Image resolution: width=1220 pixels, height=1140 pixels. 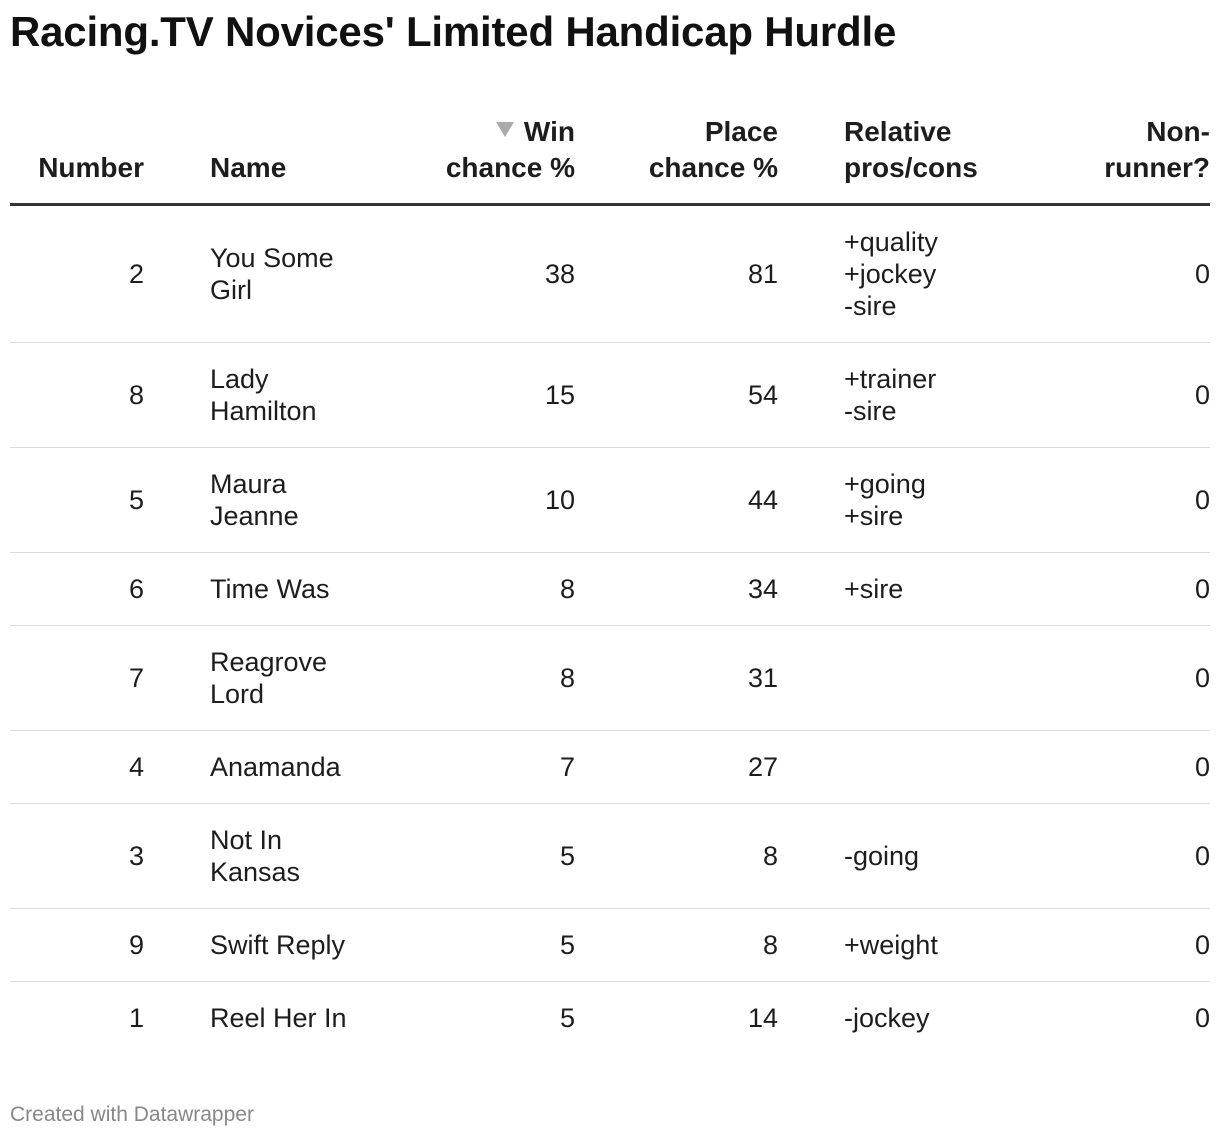 What do you see at coordinates (295, 157) in the screenshot?
I see `column-header-name: Name` at bounding box center [295, 157].